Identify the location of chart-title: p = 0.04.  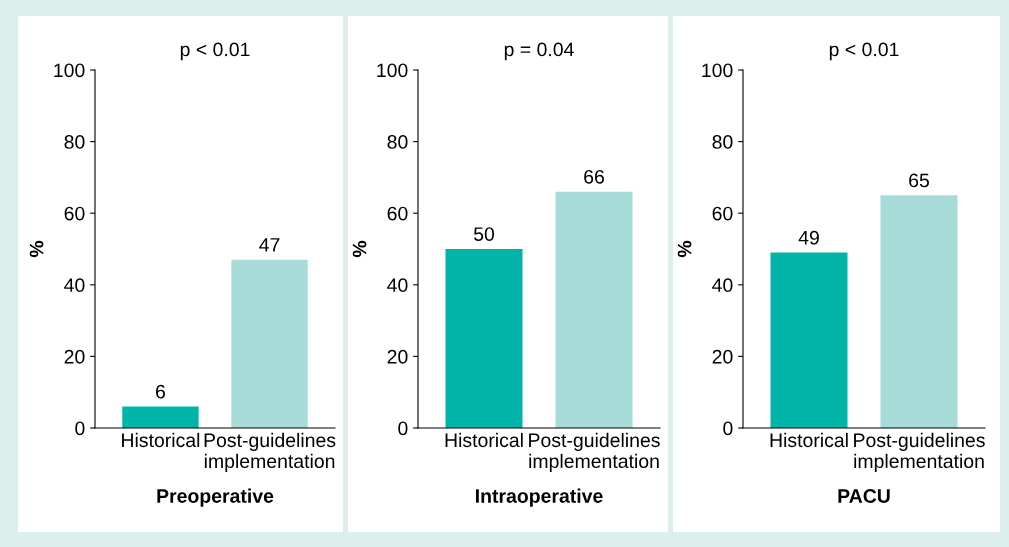
(539, 51).